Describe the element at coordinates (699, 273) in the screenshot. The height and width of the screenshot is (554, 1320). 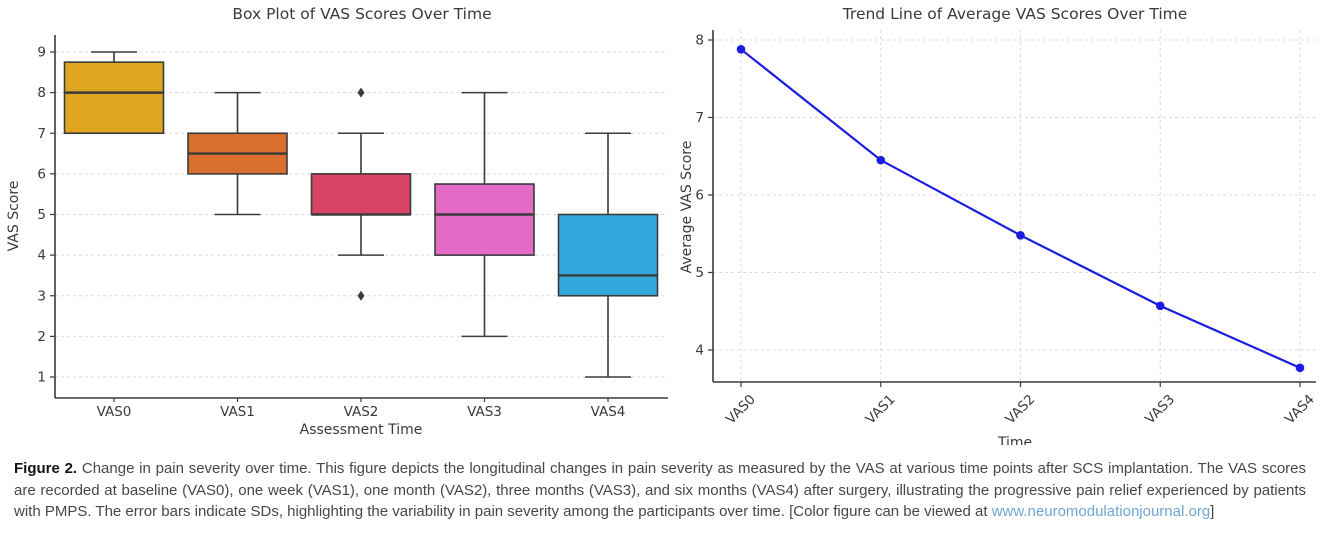
I see `trendline-ytick-label: 5` at that location.